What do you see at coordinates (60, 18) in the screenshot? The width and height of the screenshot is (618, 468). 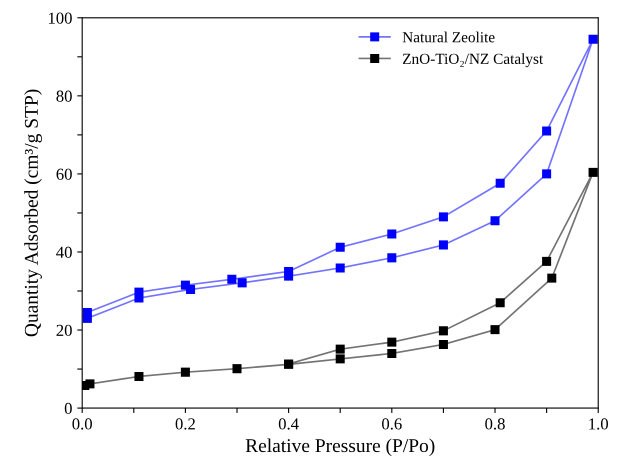 I see `y-tick-label: 100` at bounding box center [60, 18].